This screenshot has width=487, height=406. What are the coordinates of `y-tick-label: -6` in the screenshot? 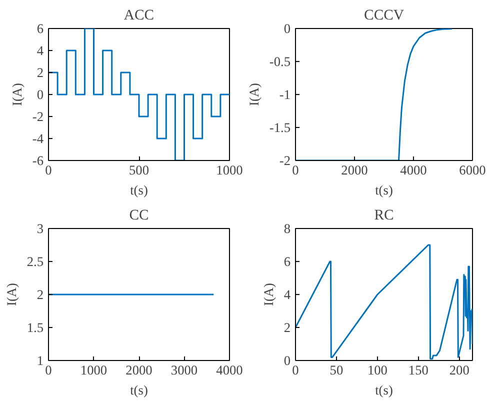 It's located at (38, 160).